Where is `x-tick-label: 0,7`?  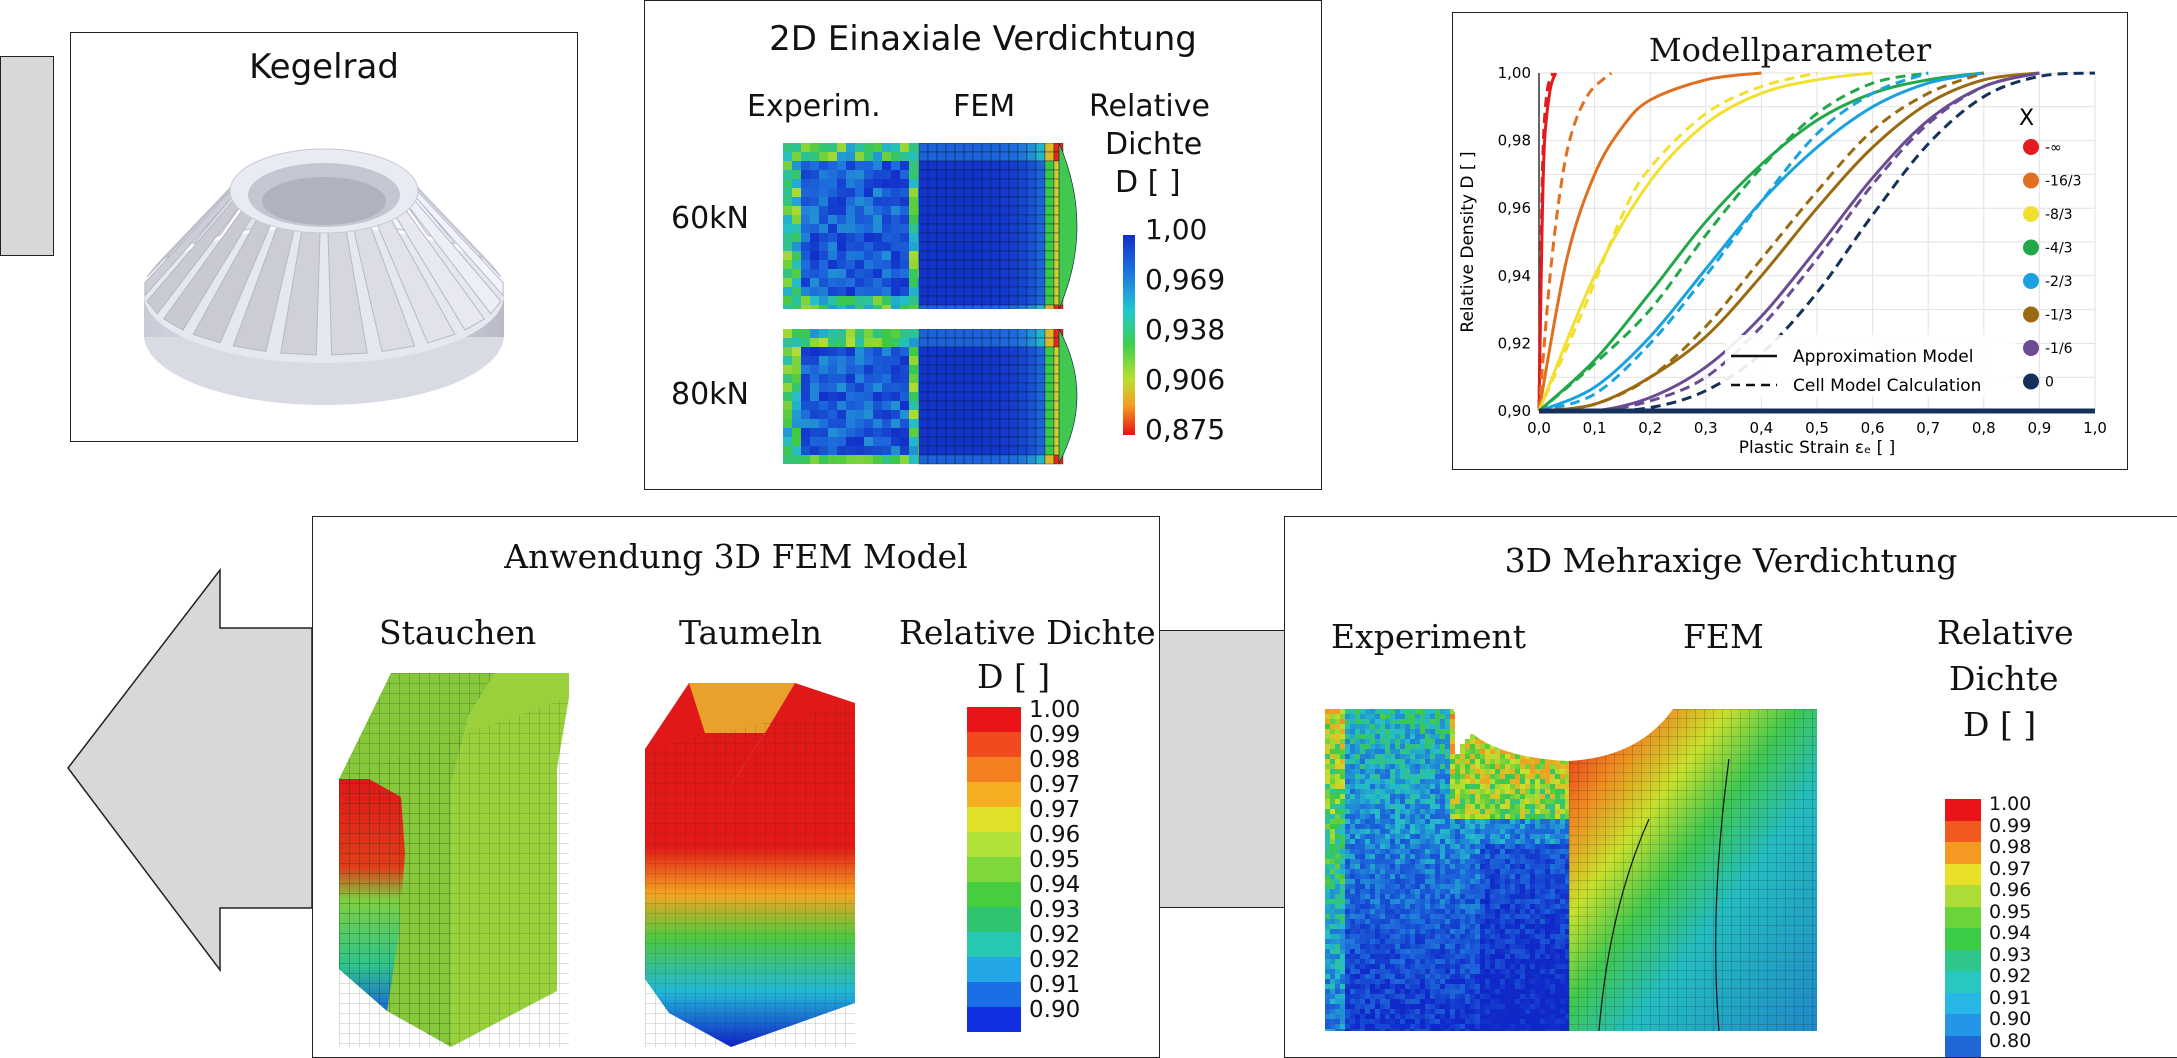 x-tick-label: 0,7 is located at coordinates (1928, 428).